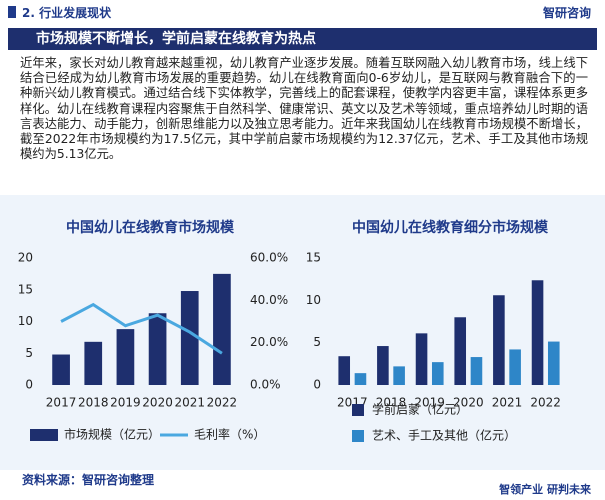 This screenshot has width=605, height=500. What do you see at coordinates (229, 434) in the screenshot?
I see `legend-label: 毛利率（%）` at bounding box center [229, 434].